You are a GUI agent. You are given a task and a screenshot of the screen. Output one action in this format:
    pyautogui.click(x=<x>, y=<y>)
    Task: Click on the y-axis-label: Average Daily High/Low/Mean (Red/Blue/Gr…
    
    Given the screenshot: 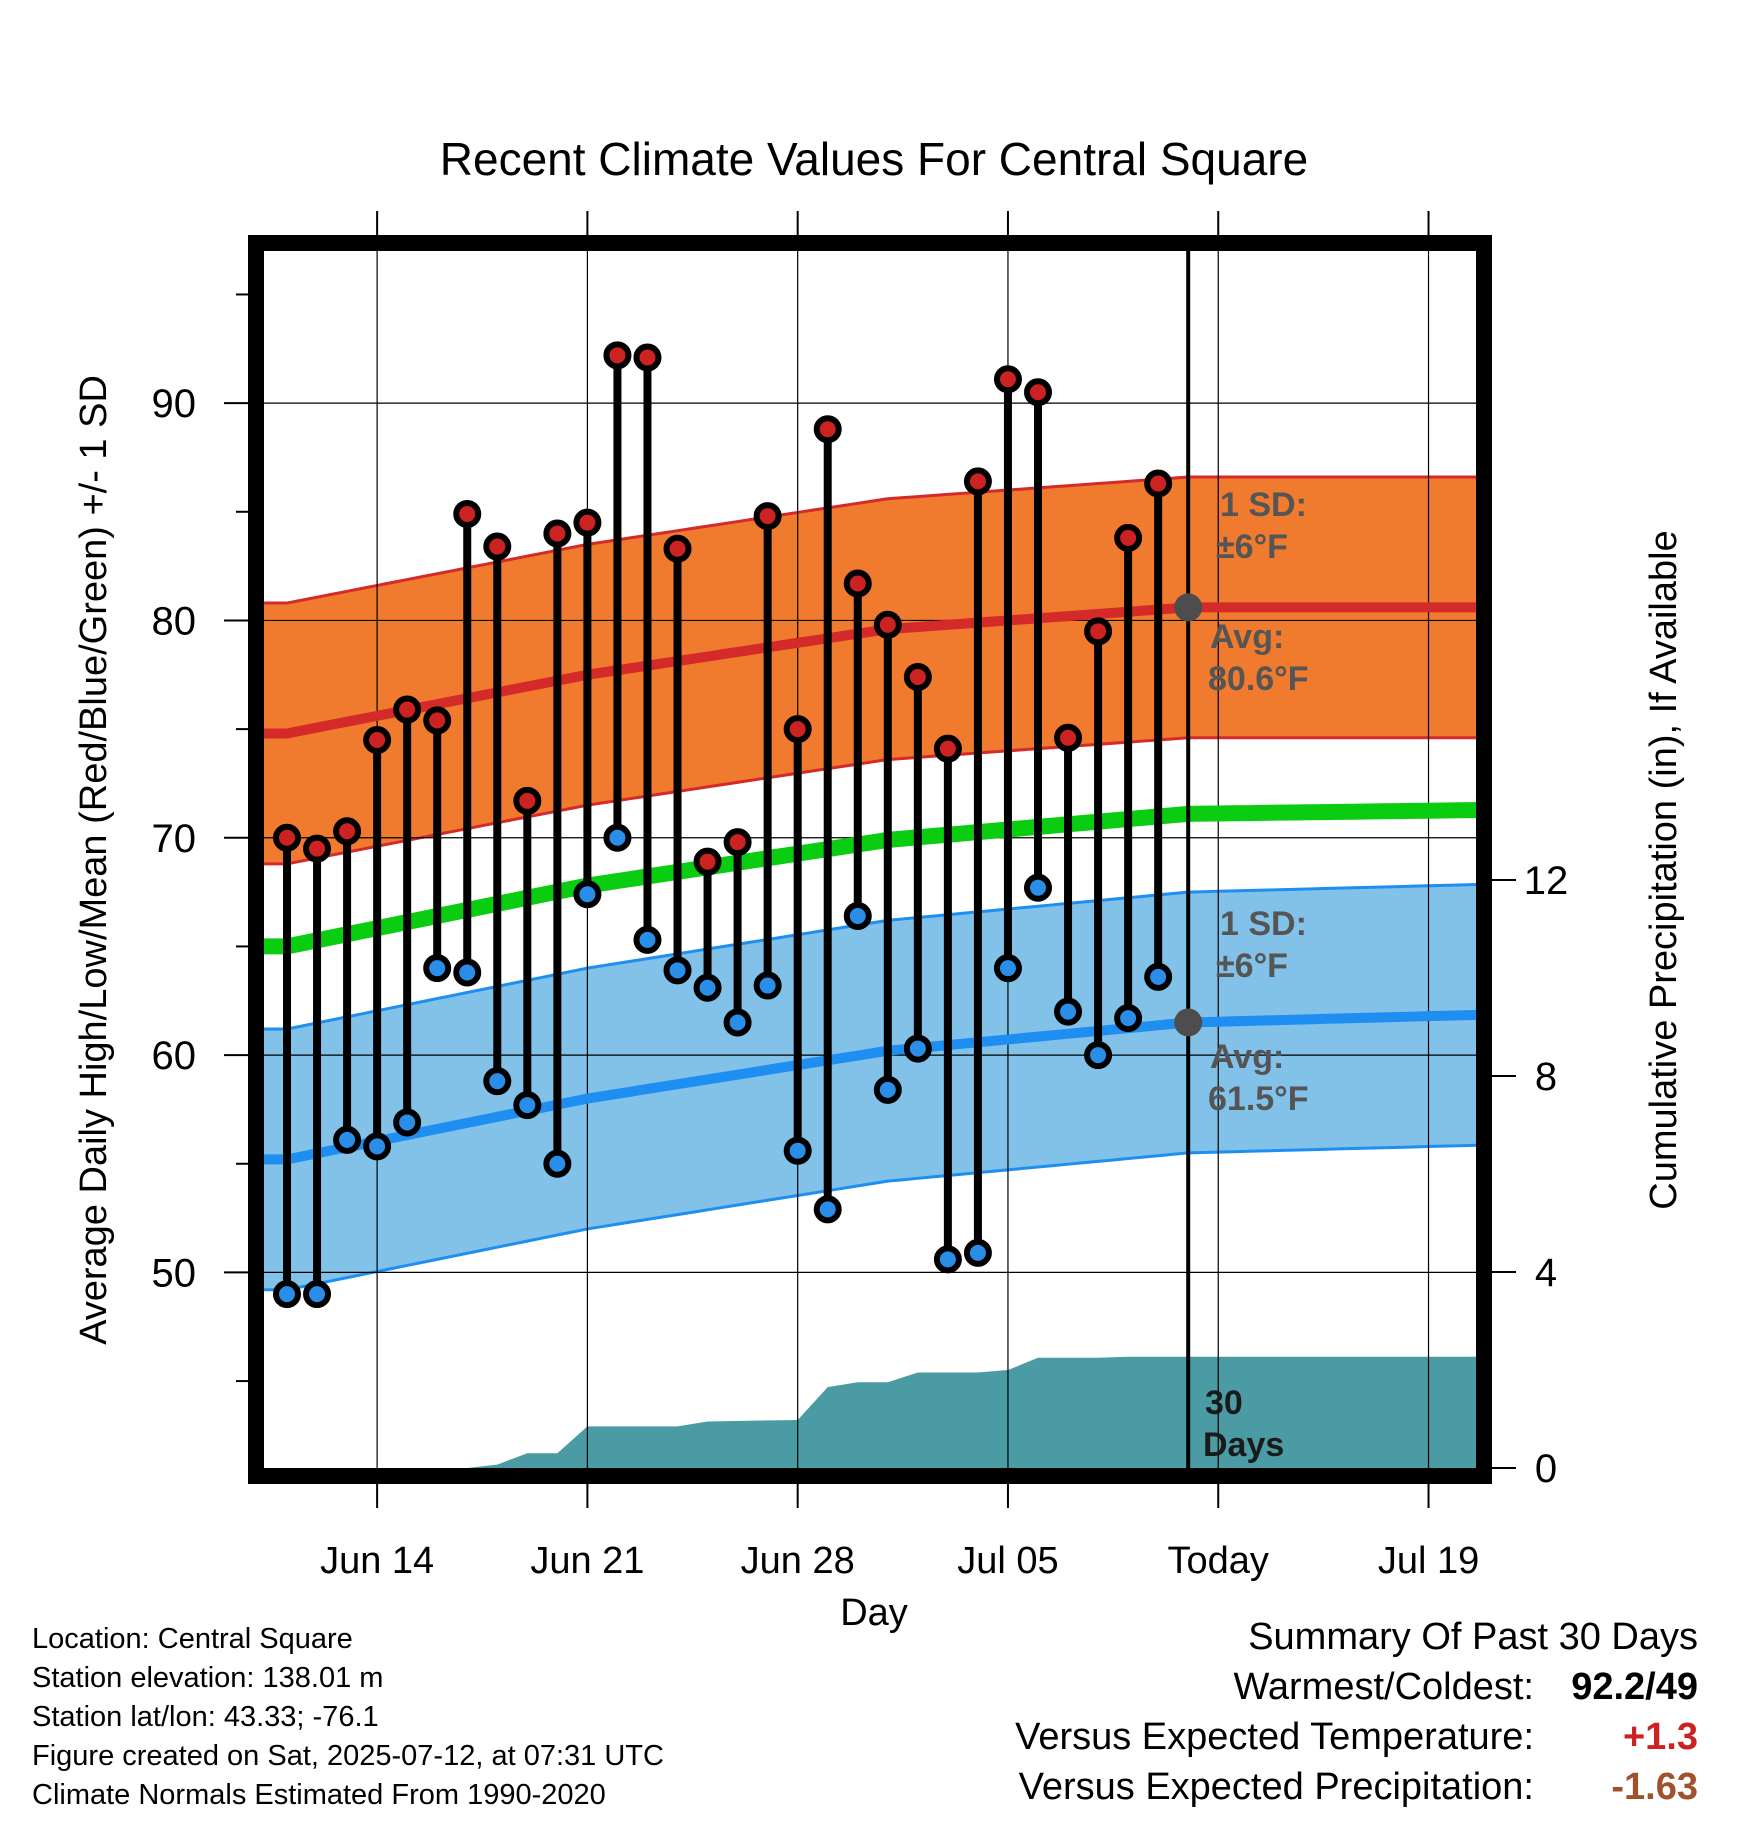 What is the action you would take?
    pyautogui.click(x=94, y=860)
    